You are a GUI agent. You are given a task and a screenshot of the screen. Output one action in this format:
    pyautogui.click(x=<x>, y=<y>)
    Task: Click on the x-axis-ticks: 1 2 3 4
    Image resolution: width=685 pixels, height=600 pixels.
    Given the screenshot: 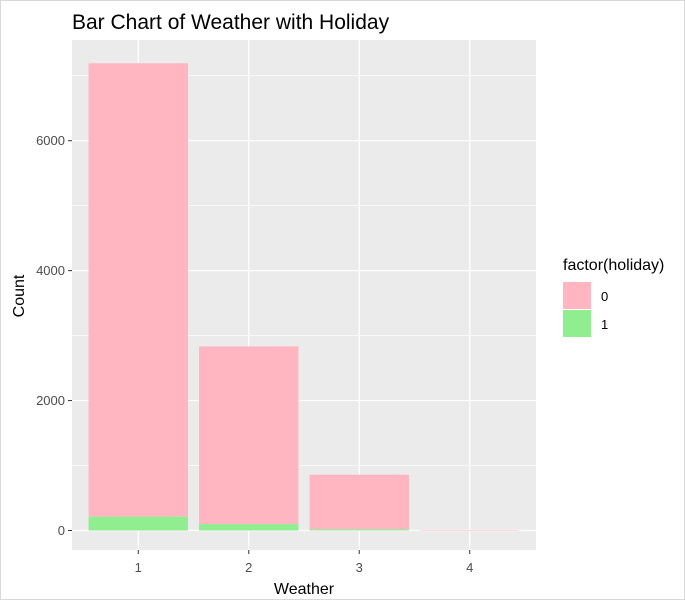 What is the action you would take?
    pyautogui.click(x=304, y=562)
    